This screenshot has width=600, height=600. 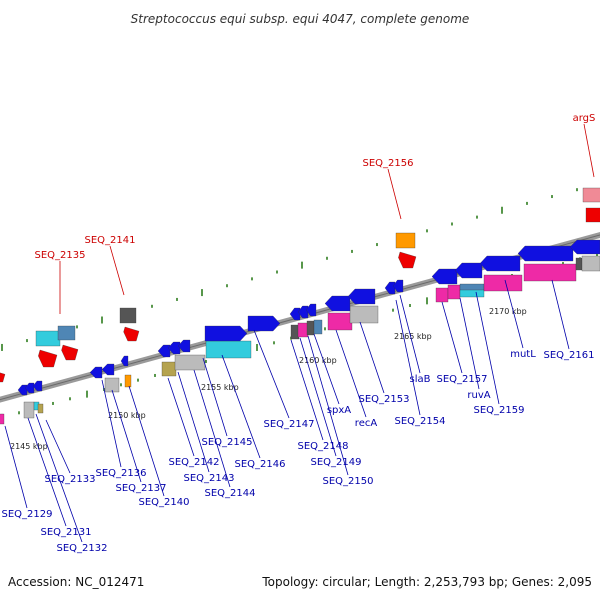 I want to click on gene-label-bottom: SEQ_2159, so click(x=499, y=410).